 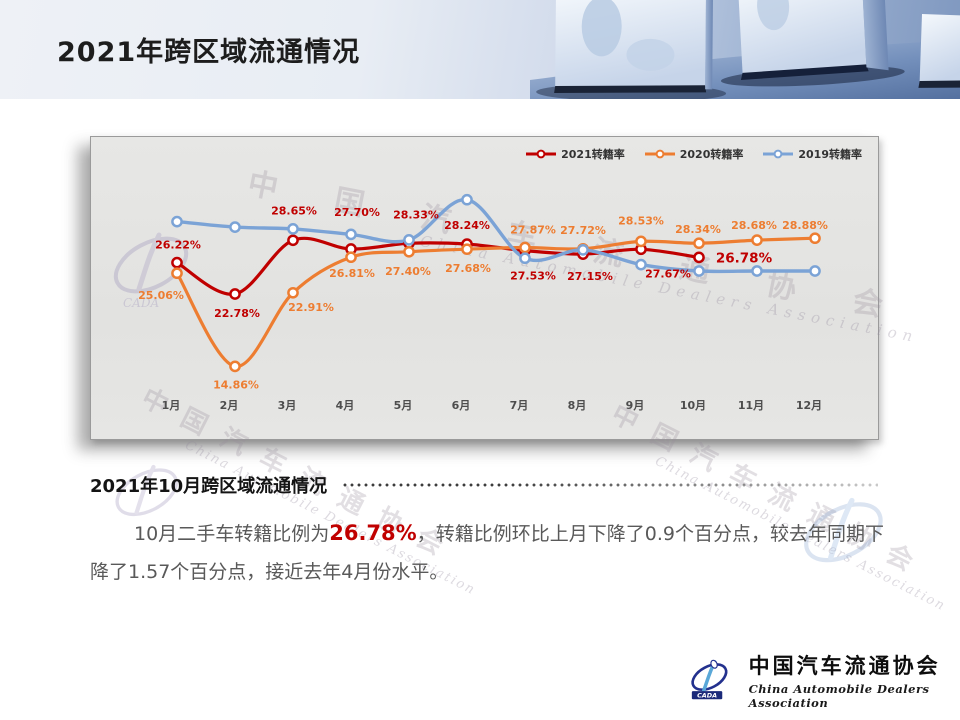 What do you see at coordinates (161, 295) in the screenshot?
I see `data-label: 25.06%` at bounding box center [161, 295].